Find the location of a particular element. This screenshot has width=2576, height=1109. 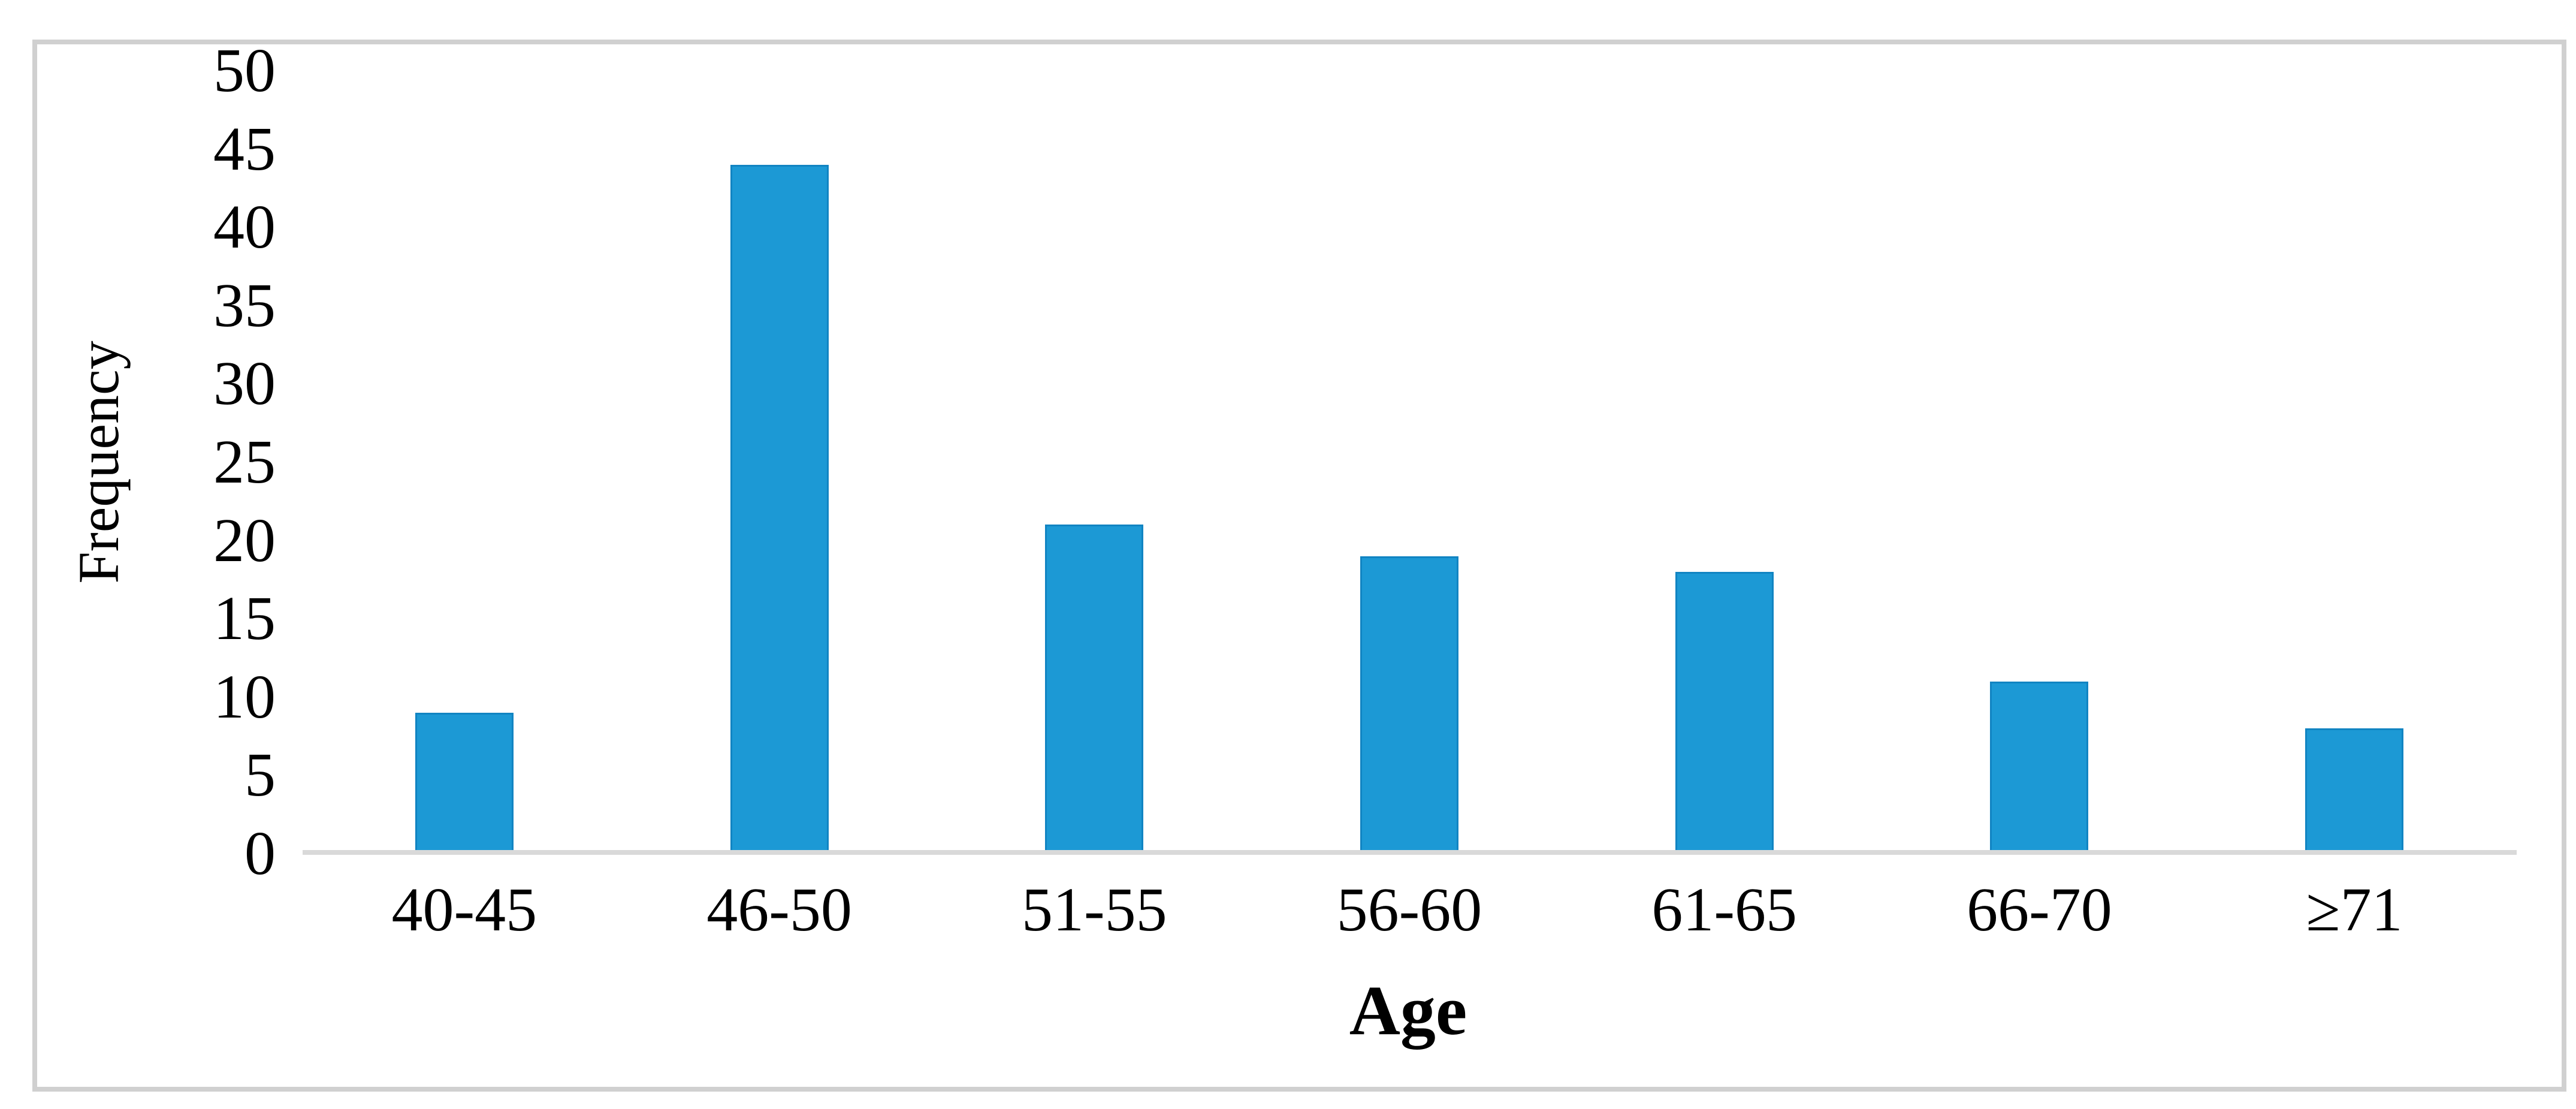

x-axis-line is located at coordinates (1410, 852).